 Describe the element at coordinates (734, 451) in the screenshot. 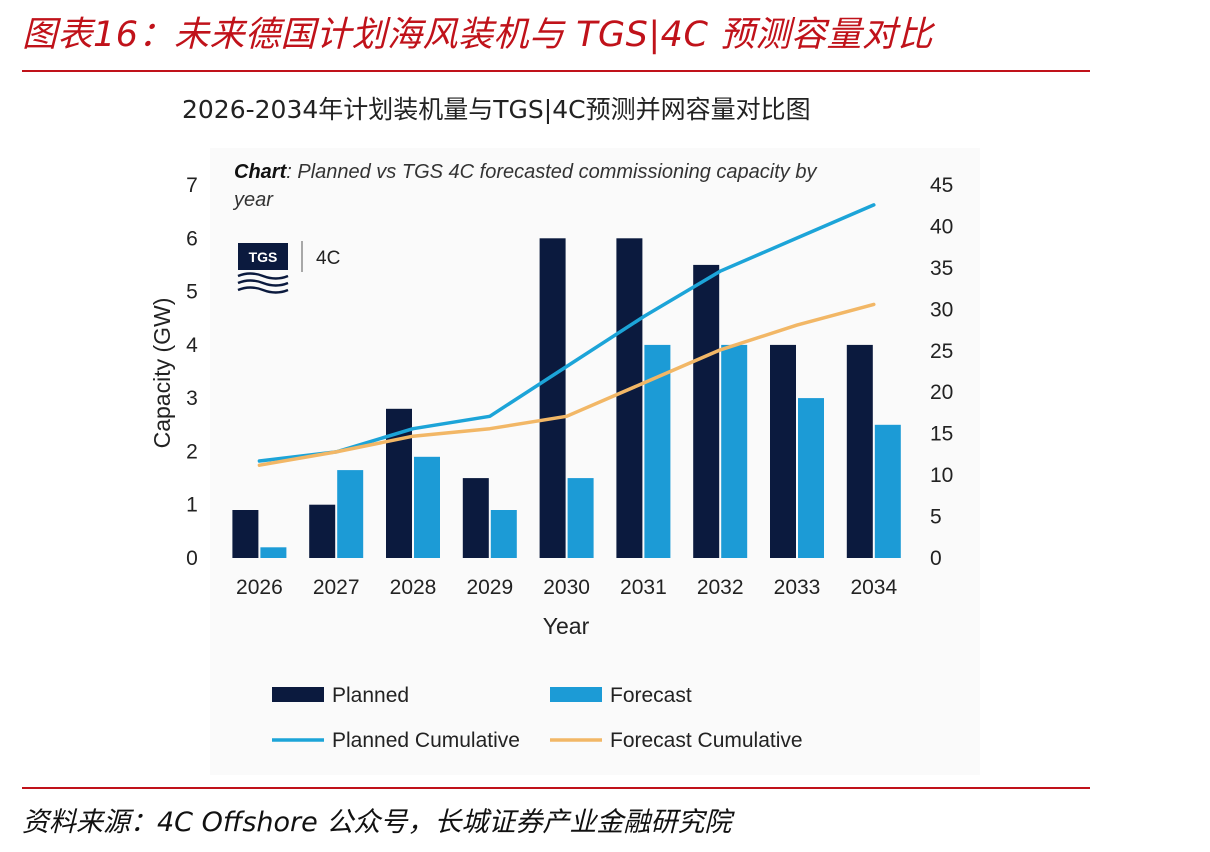

I see `bar-forecast-2032` at that location.